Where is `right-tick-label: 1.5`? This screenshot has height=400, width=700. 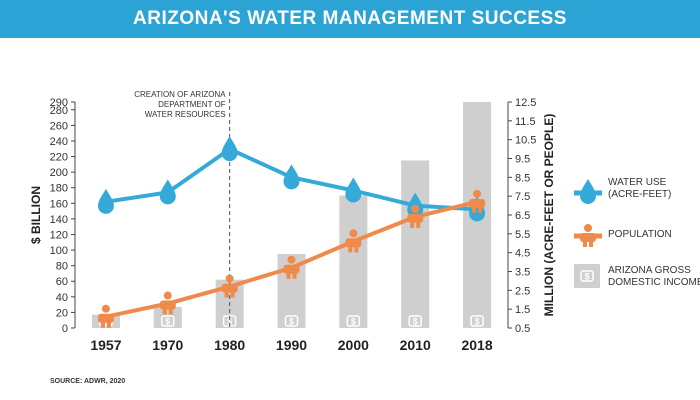
right-tick-label: 1.5 is located at coordinates (522, 310).